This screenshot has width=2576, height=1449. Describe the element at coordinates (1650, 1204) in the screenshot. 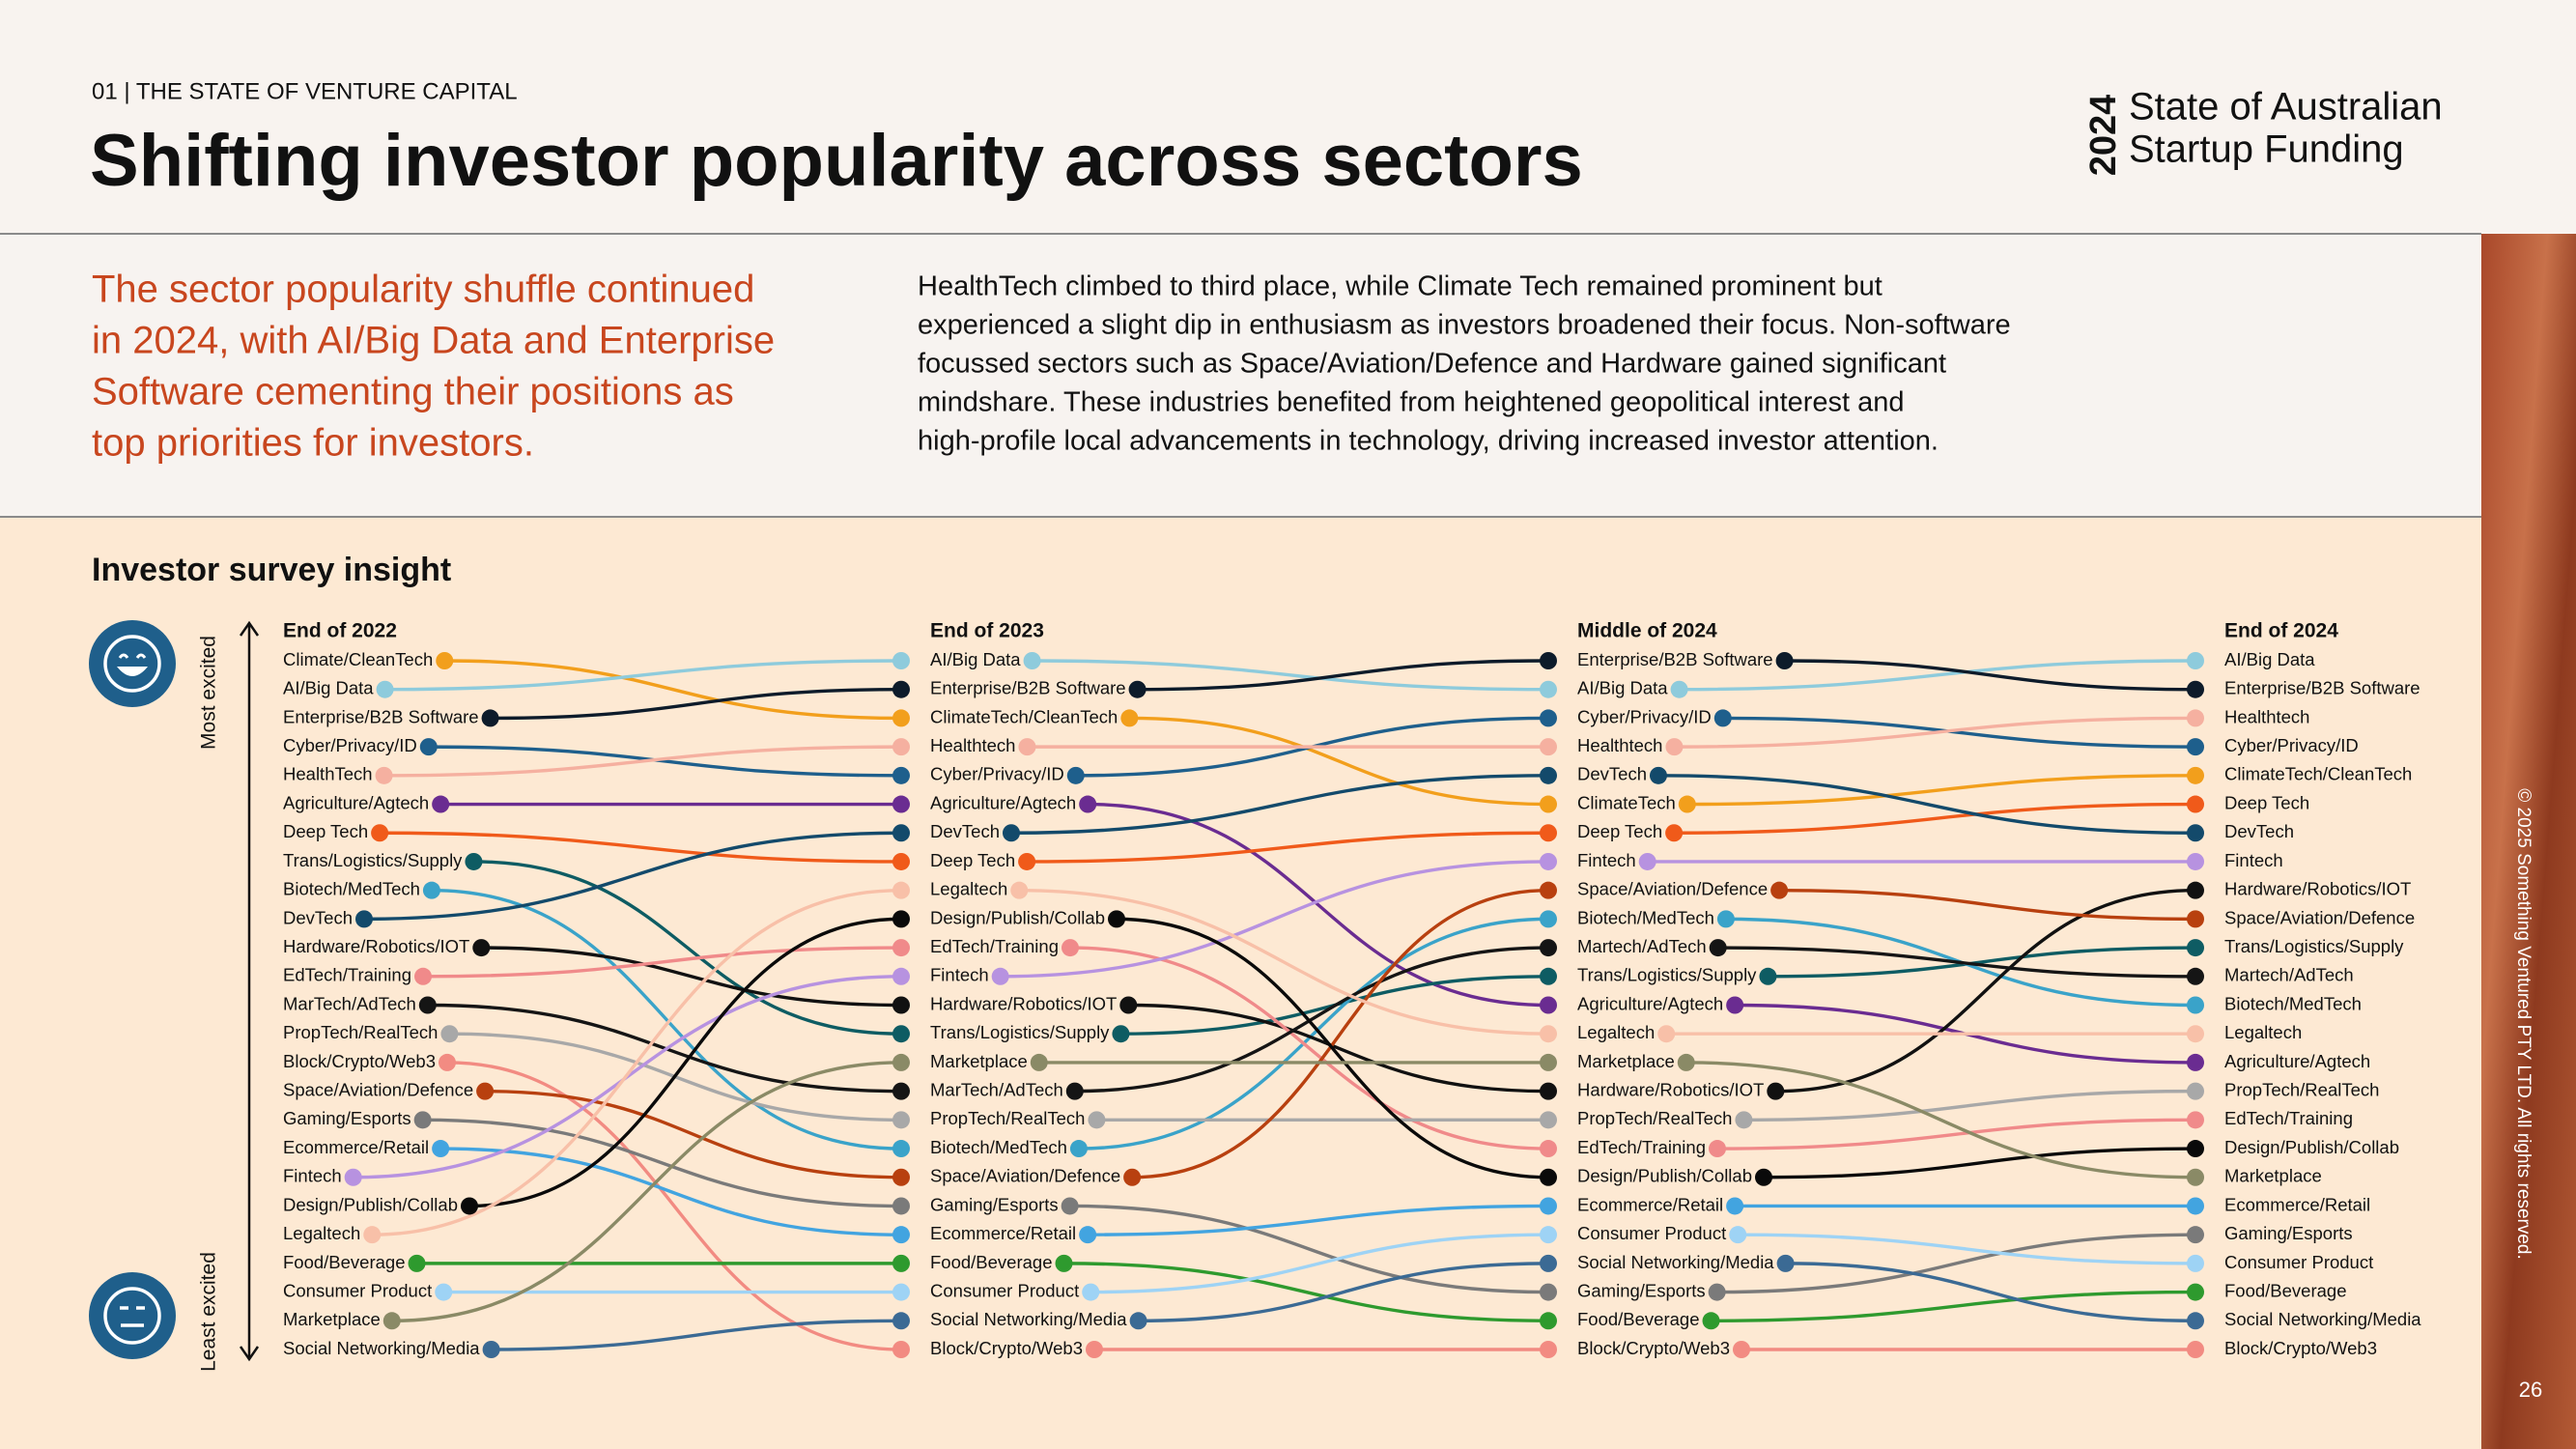

I see `sector-label: Ecommerce/Retail` at that location.